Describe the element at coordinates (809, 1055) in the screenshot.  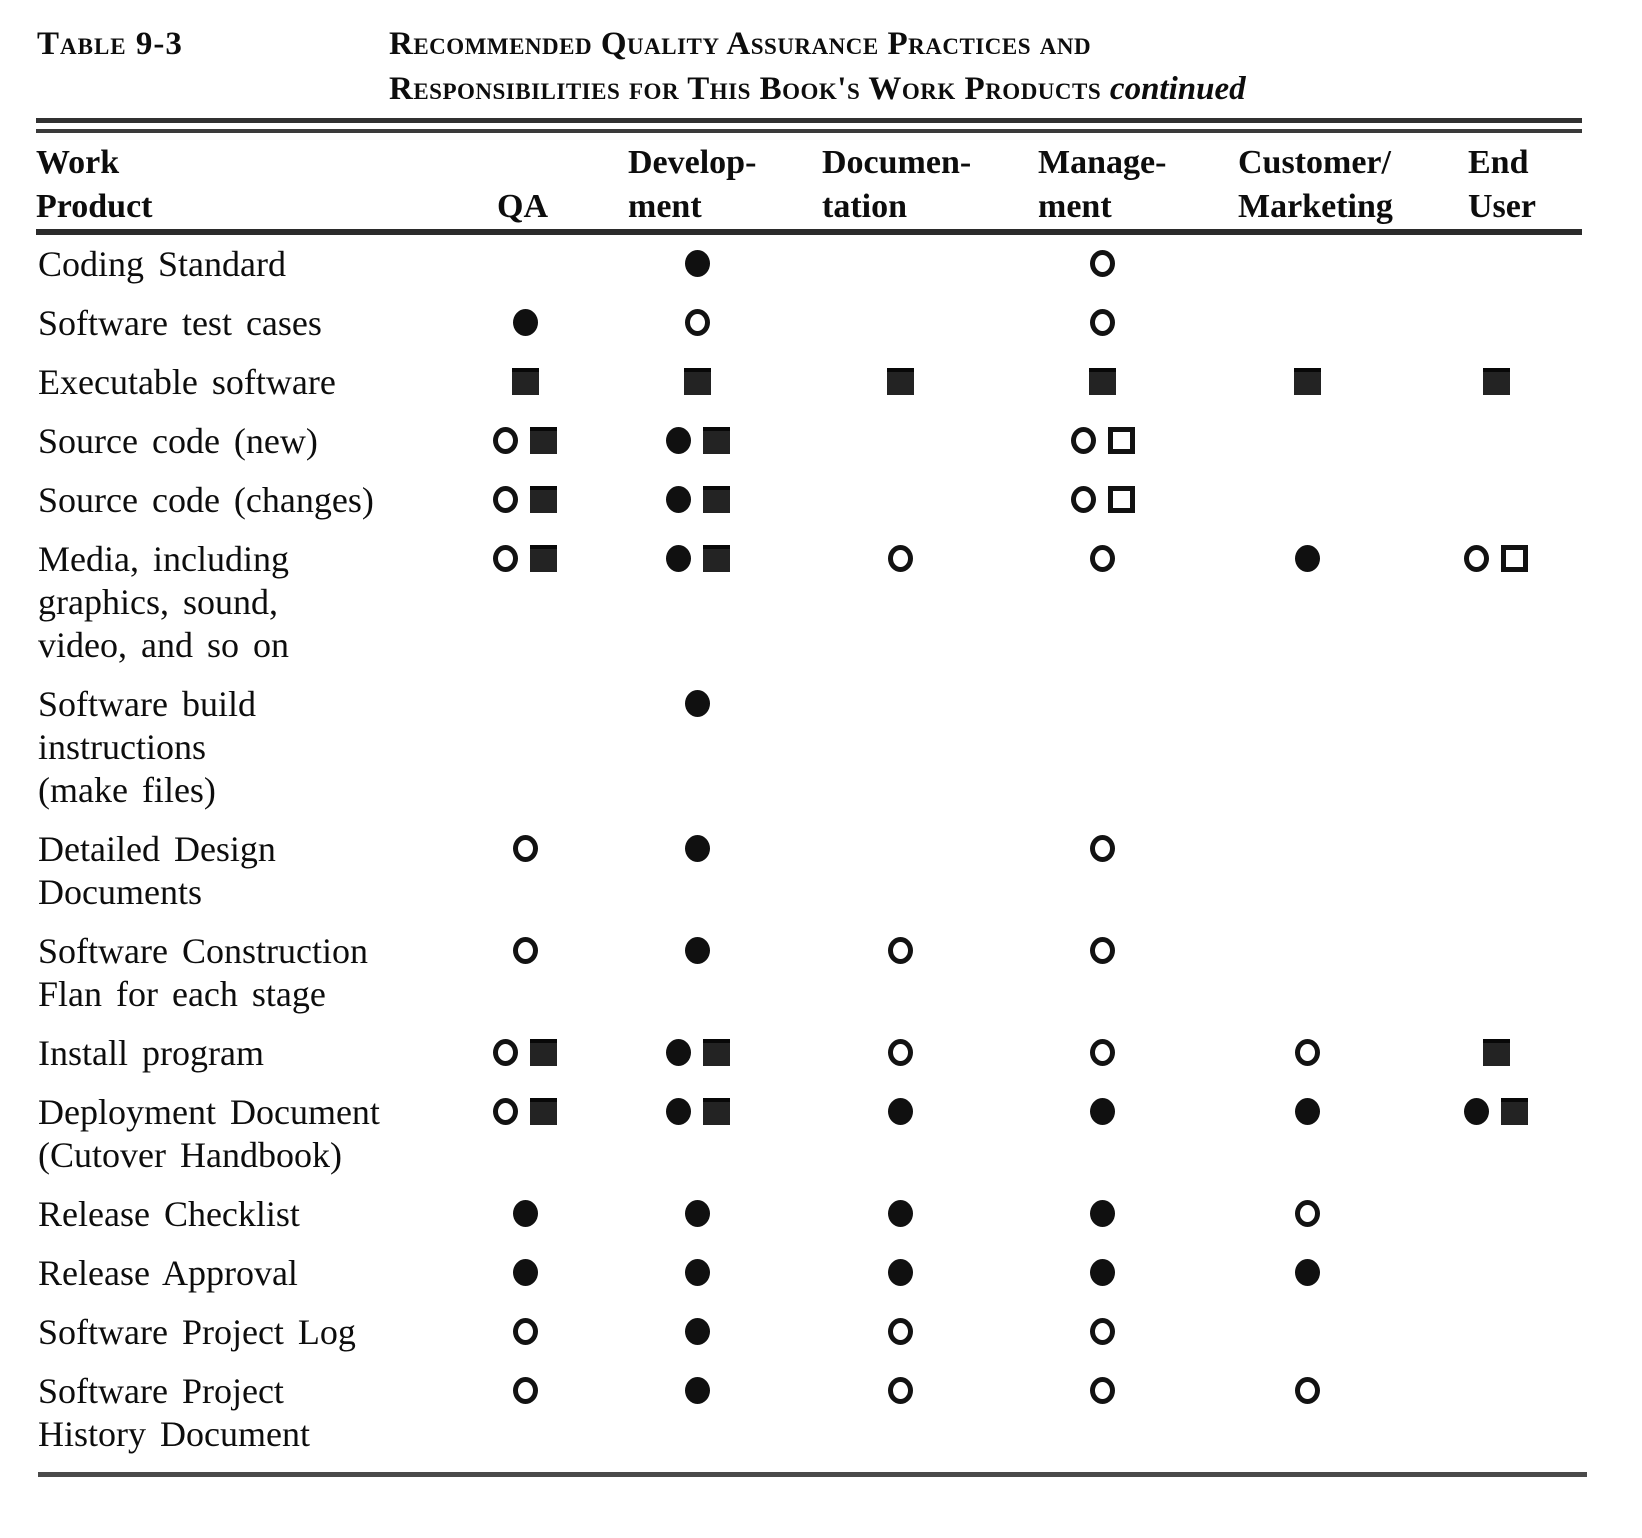
I see `table-row: Install program` at that location.